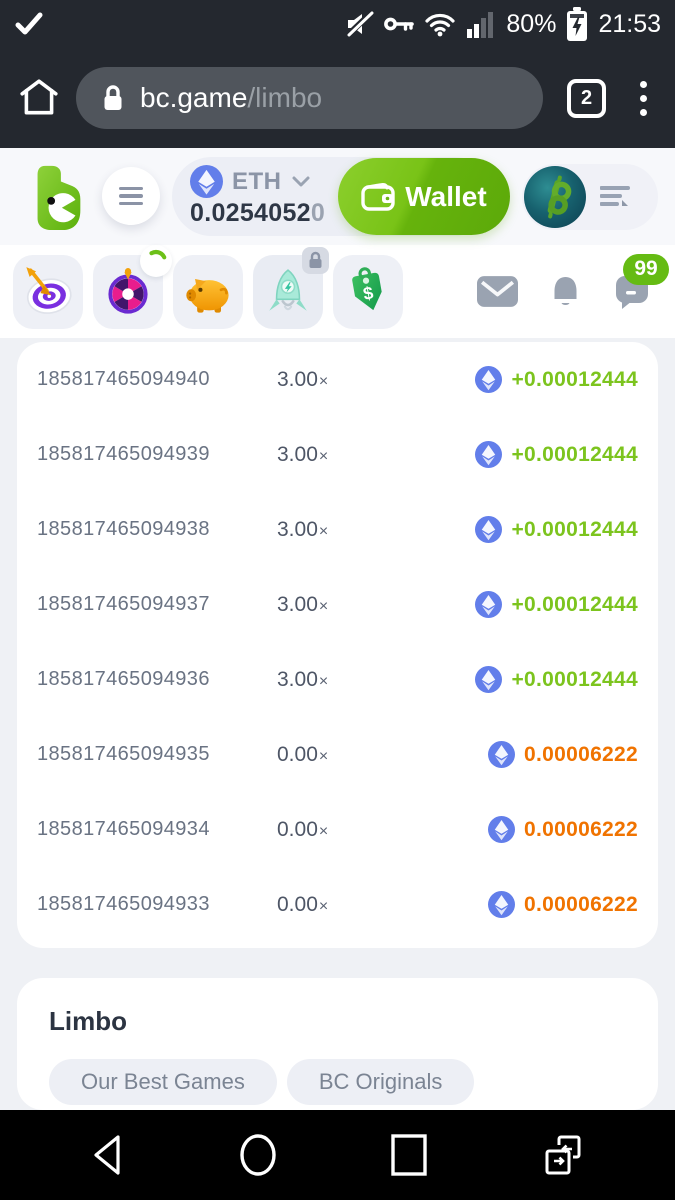 This screenshot has height=1200, width=675. Describe the element at coordinates (291, 287) in the screenshot. I see `tile-rocket-locked` at that location.